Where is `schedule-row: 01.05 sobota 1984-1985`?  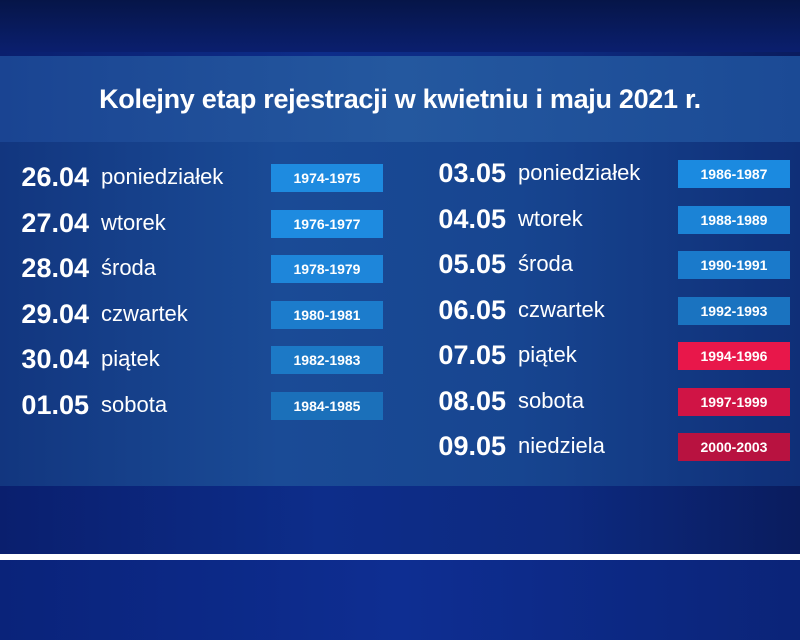 schedule-row: 01.05 sobota 1984-1985 is located at coordinates (196, 405).